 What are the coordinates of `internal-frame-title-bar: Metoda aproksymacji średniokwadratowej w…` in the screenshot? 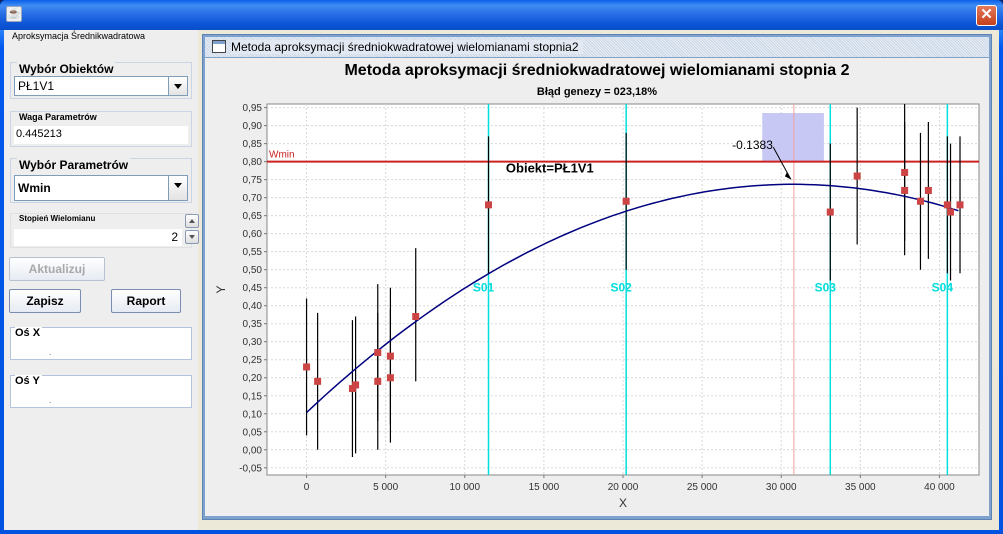 It's located at (597, 47).